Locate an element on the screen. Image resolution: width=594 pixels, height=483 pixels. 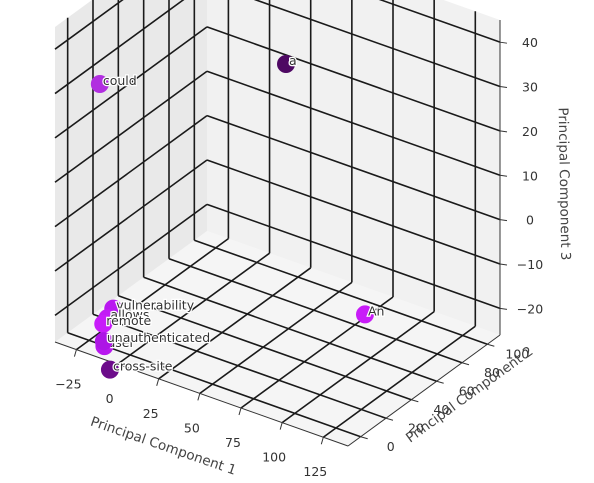
point-label: could is located at coordinates (120, 80).